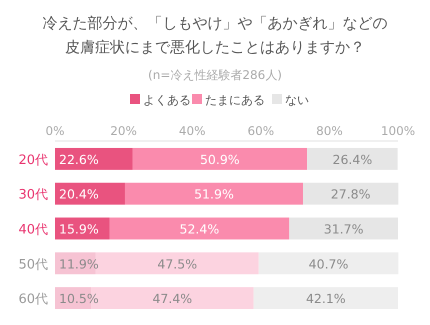 This screenshot has width=430, height=325. Describe the element at coordinates (235, 100) in the screenshot. I see `legend-label: たまにある` at that location.